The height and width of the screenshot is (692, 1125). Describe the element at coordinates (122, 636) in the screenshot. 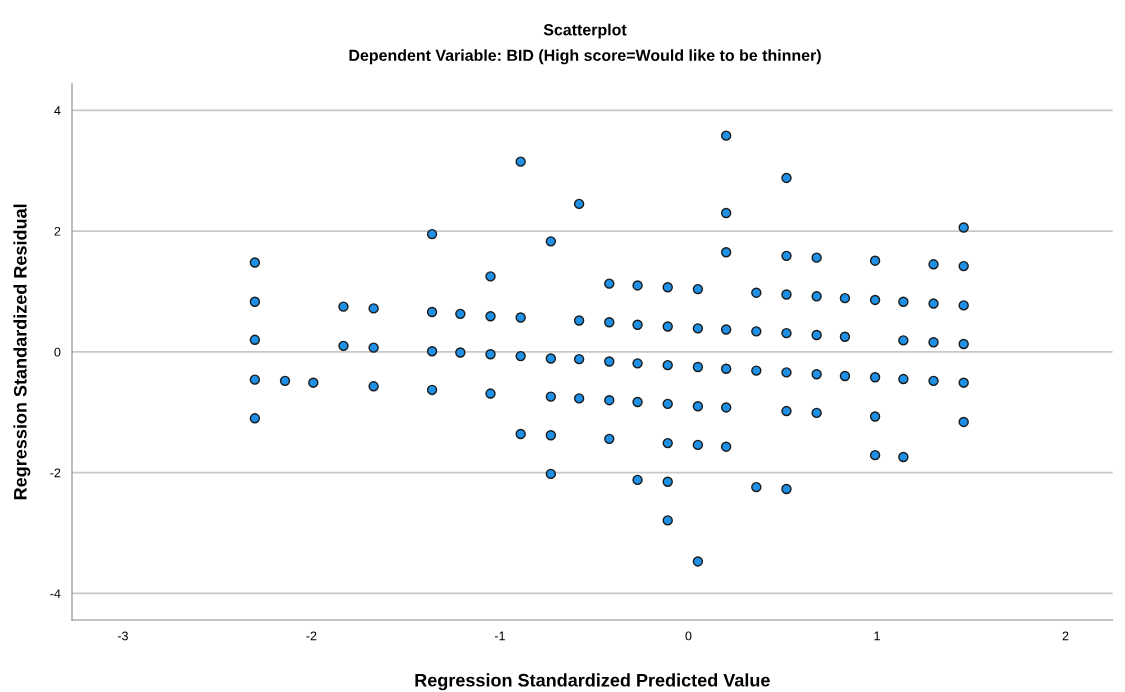

I see `x-tick-label: -3` at that location.